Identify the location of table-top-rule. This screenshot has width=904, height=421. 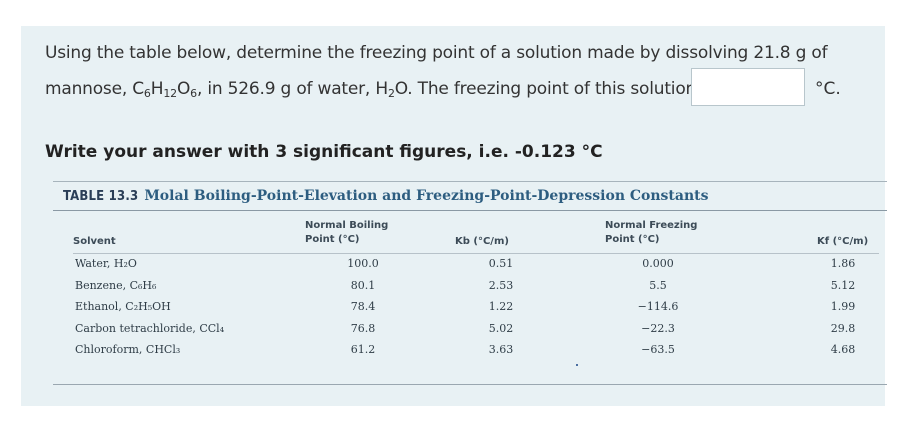
(470, 181).